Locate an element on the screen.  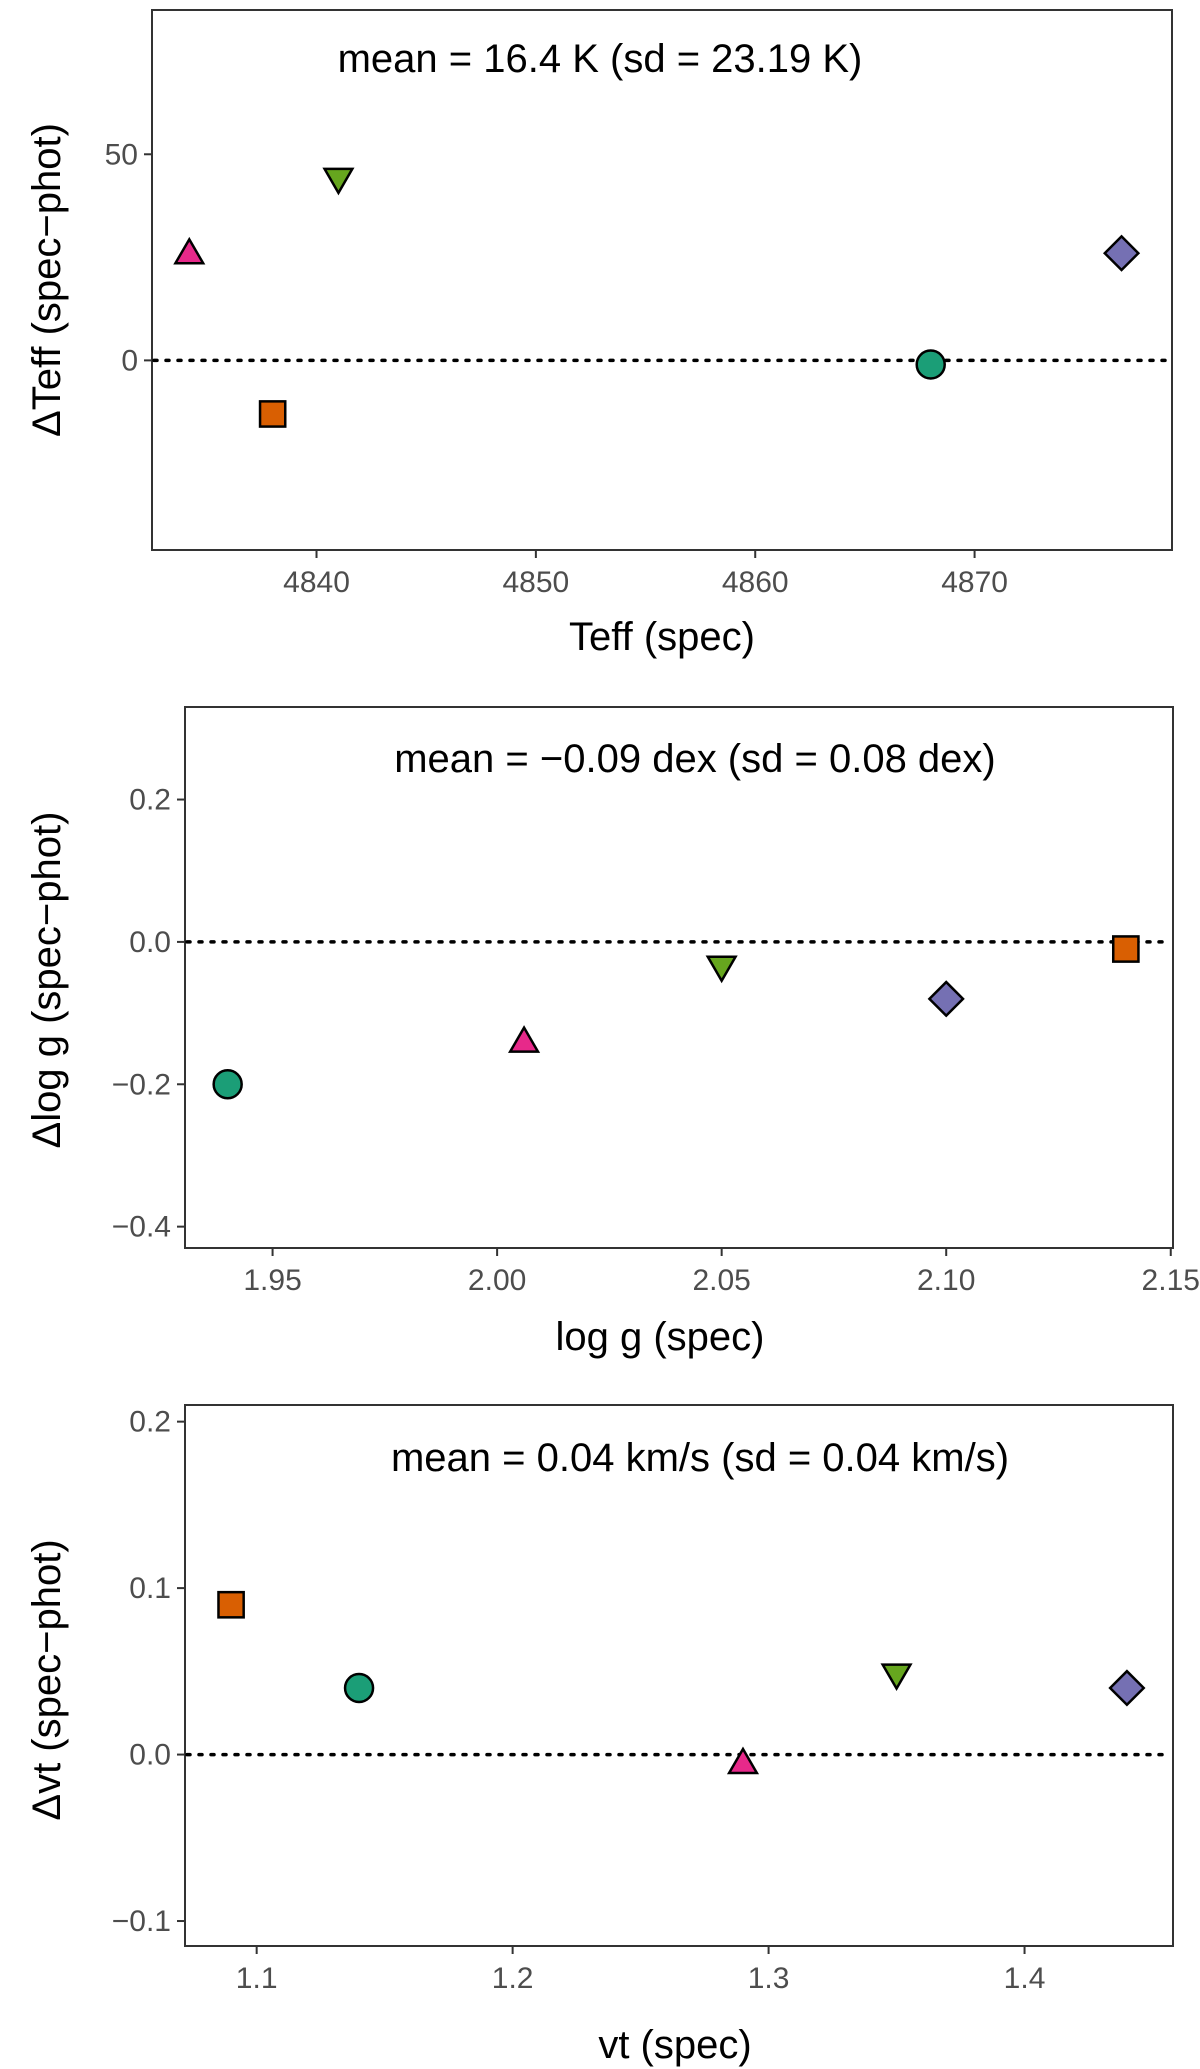
panel-logg-annotation: mean = −0.09 dex (sd = 0.08 dex) is located at coordinates (695, 759).